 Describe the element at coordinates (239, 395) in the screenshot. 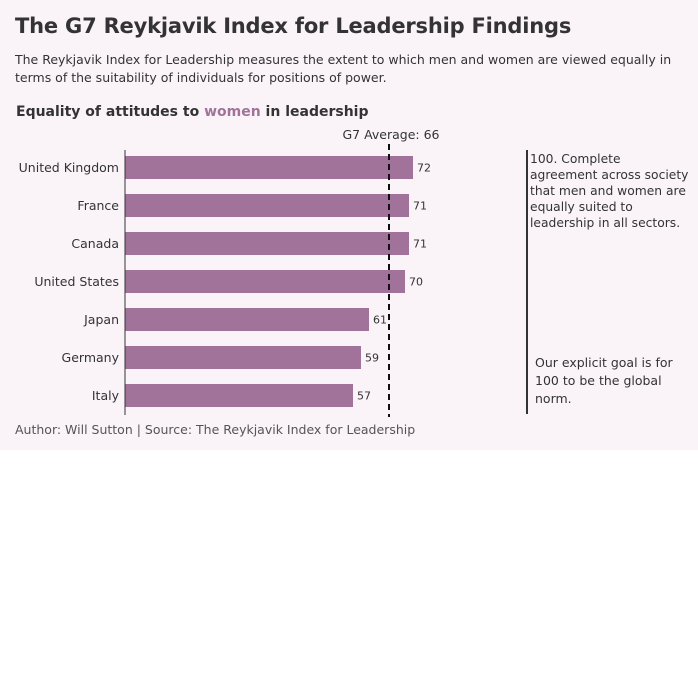

I see `bar-italy` at that location.